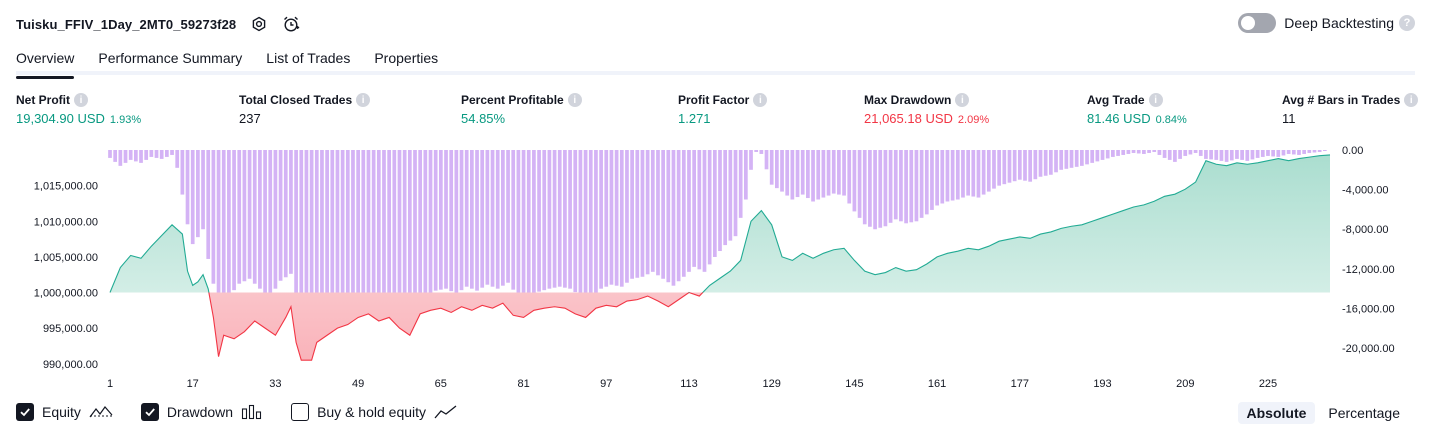  Describe the element at coordinates (1364, 413) in the screenshot. I see `percentage-button: Percentage` at that location.